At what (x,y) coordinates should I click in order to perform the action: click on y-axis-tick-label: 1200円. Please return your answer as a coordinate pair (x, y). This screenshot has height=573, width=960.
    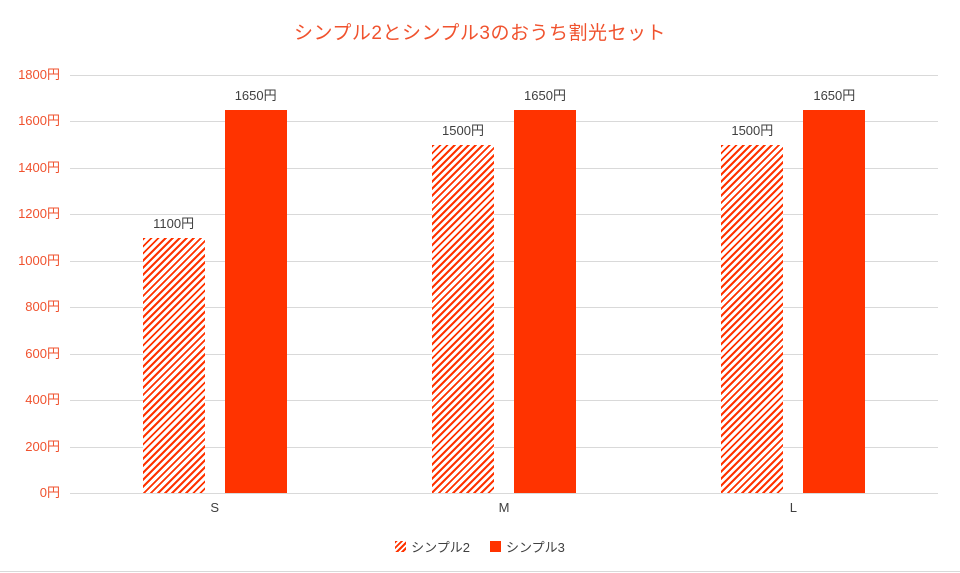
    Looking at the image, I should click on (39, 214).